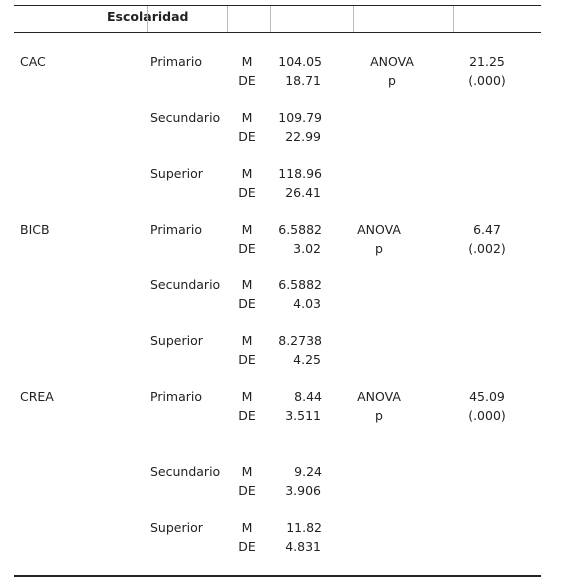  I want to click on test-value: 6.47, so click(487, 229).